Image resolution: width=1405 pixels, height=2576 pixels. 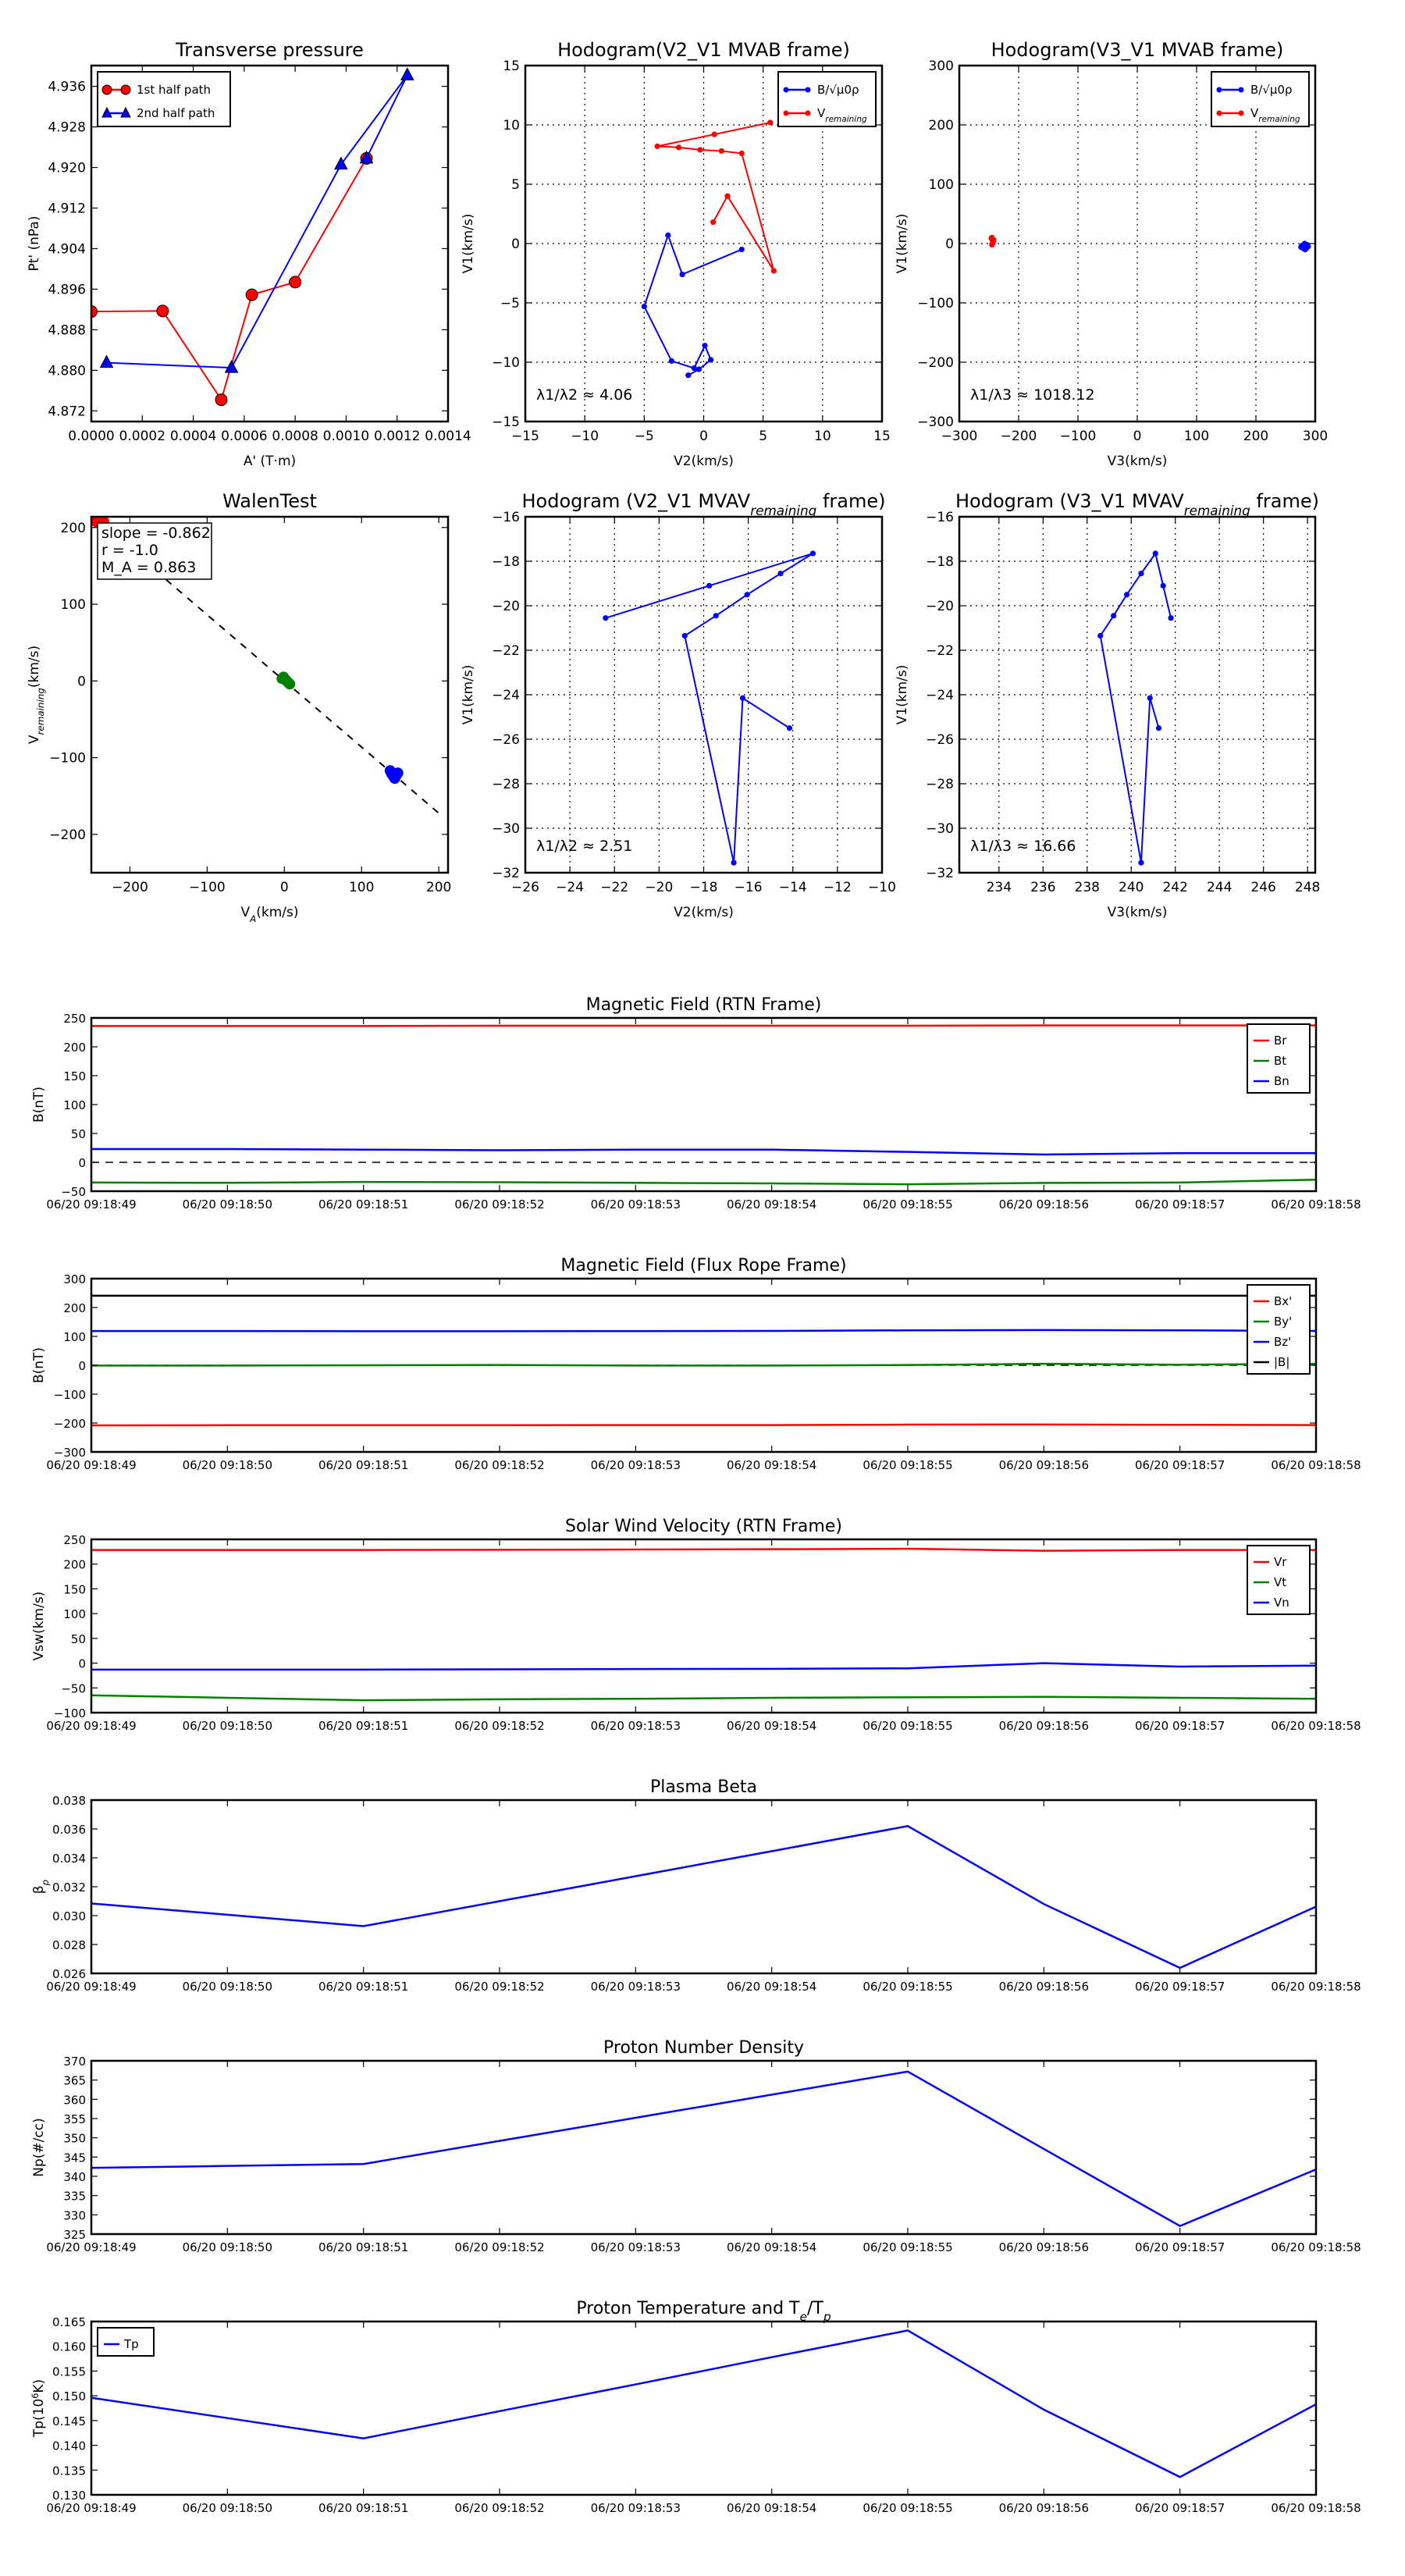 I want to click on y-tick-label: 4.896, so click(x=67, y=289).